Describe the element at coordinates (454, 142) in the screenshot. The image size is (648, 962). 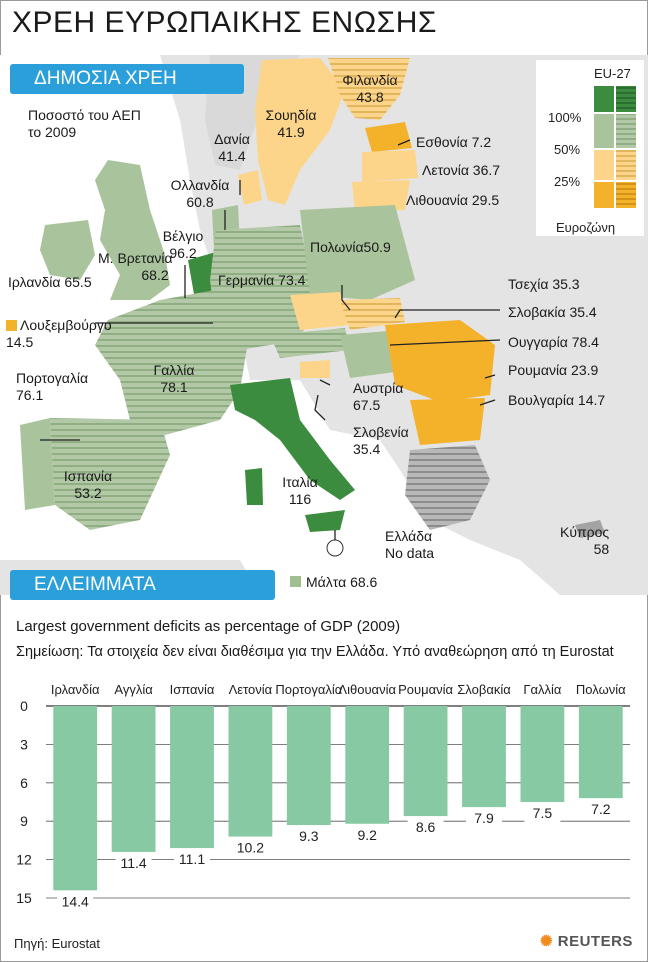
I see `label-estonia: Εσθονία 7.2` at that location.